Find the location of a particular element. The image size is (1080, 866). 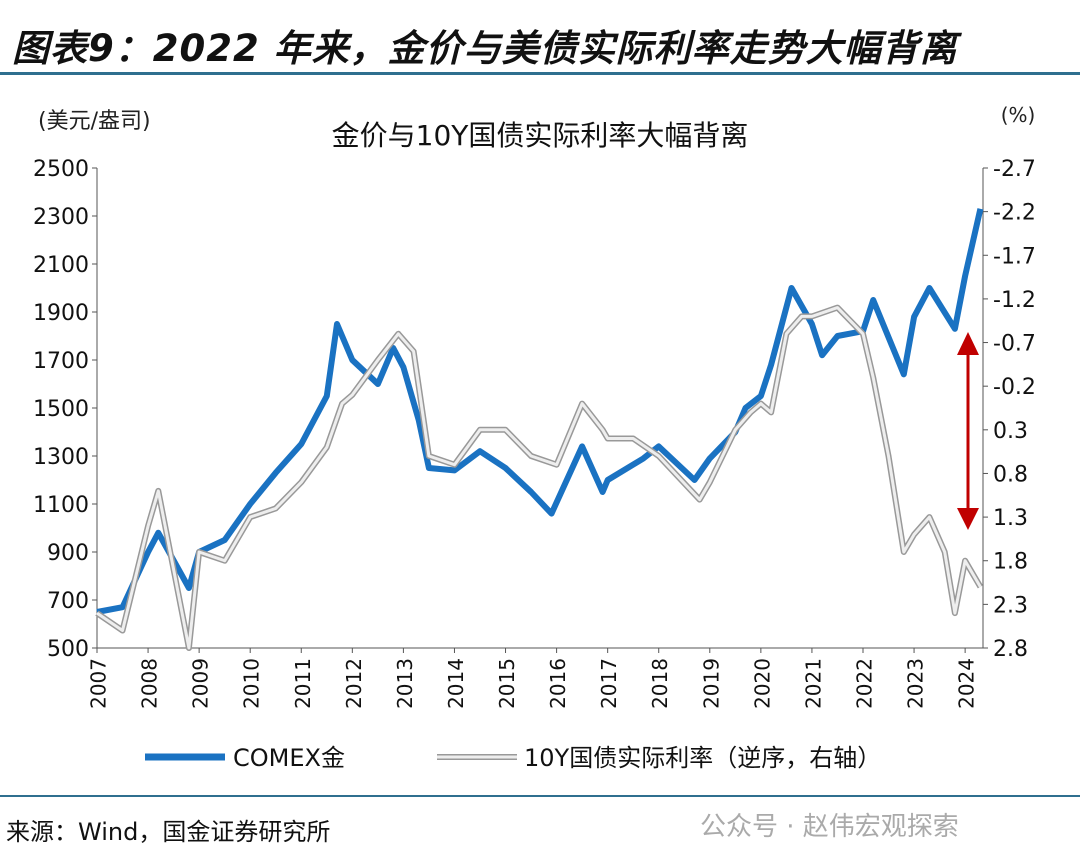

divergence-arrow-head-up is located at coordinates (968, 343).